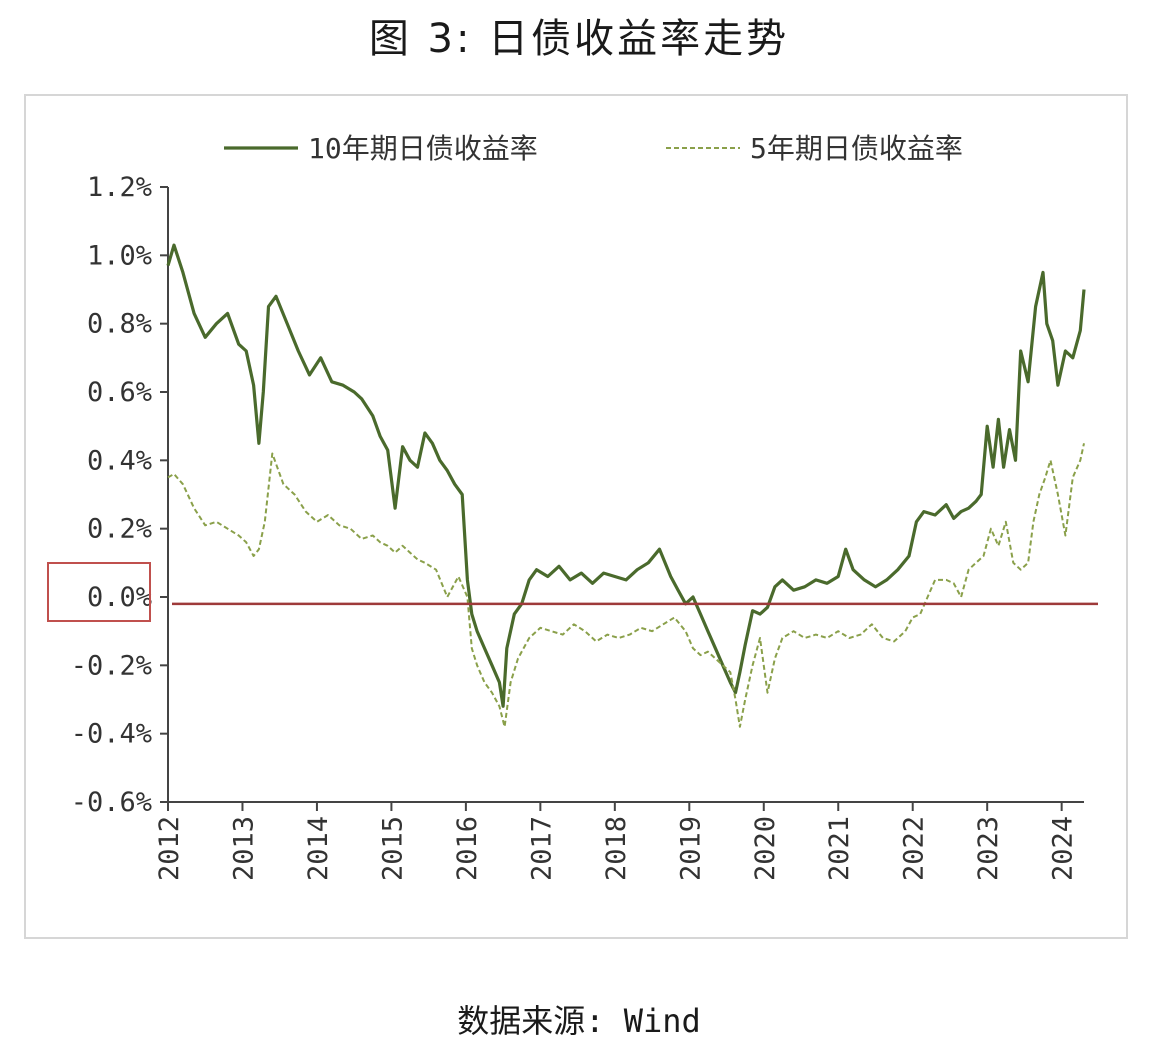 This screenshot has height=1050, width=1158. What do you see at coordinates (119, 597) in the screenshot?
I see `y-tick-label: 0.0%` at bounding box center [119, 597].